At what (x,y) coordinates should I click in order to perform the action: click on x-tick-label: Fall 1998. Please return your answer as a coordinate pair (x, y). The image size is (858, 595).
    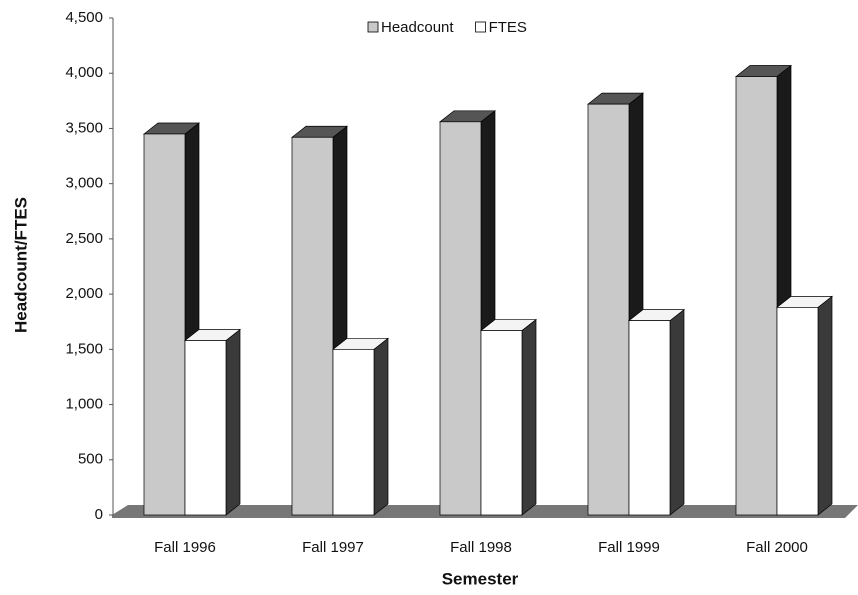
    Looking at the image, I should click on (481, 547).